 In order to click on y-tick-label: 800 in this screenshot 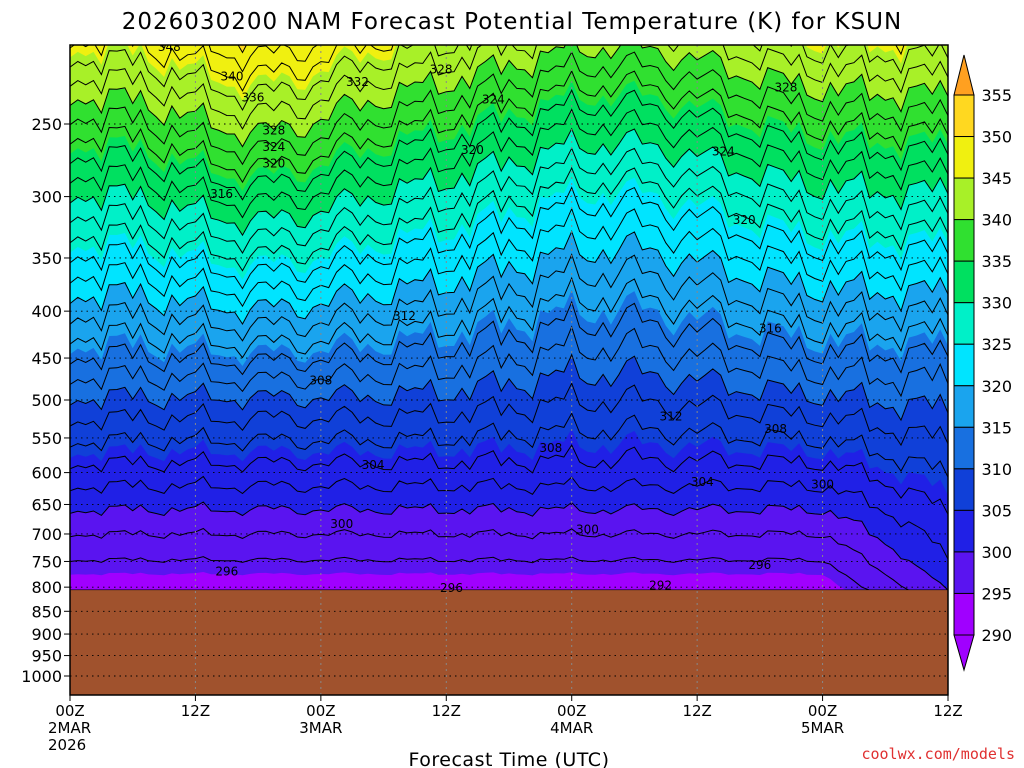, I will do `click(46, 587)`.